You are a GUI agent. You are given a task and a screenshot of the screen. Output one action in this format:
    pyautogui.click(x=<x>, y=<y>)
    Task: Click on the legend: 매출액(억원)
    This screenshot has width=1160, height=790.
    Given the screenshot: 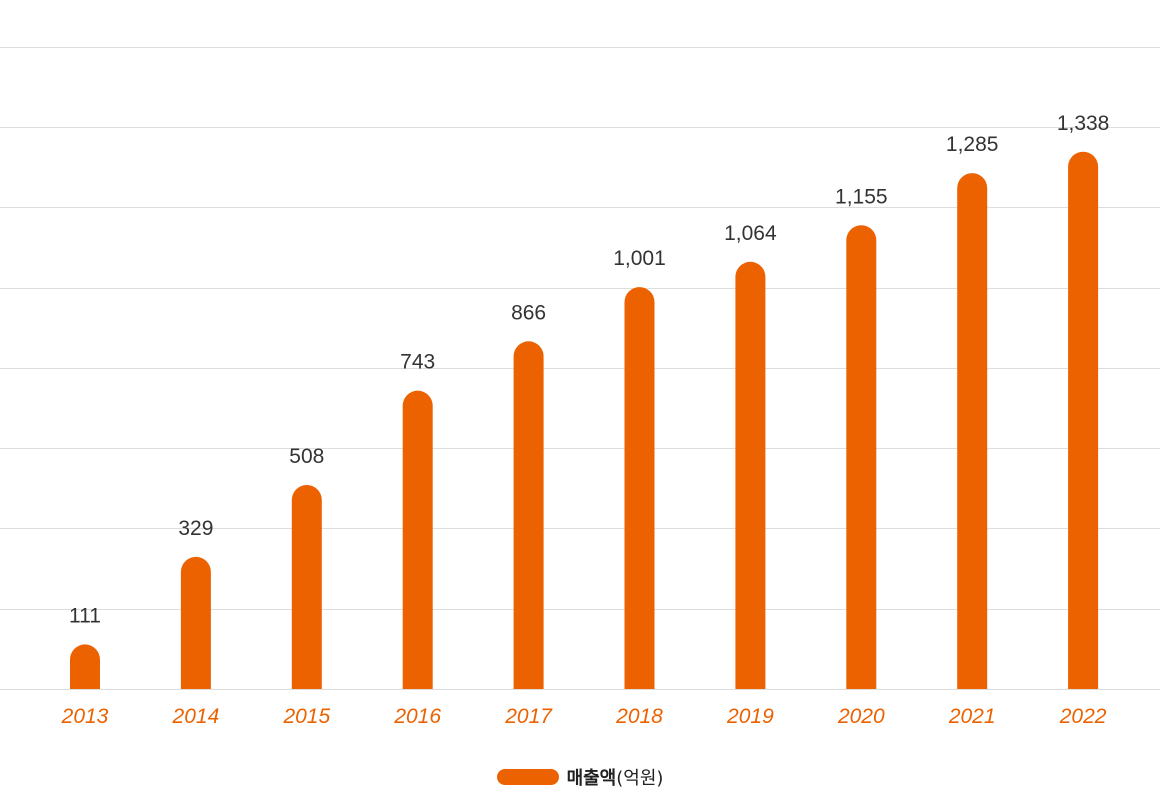 What is the action you would take?
    pyautogui.click(x=580, y=777)
    